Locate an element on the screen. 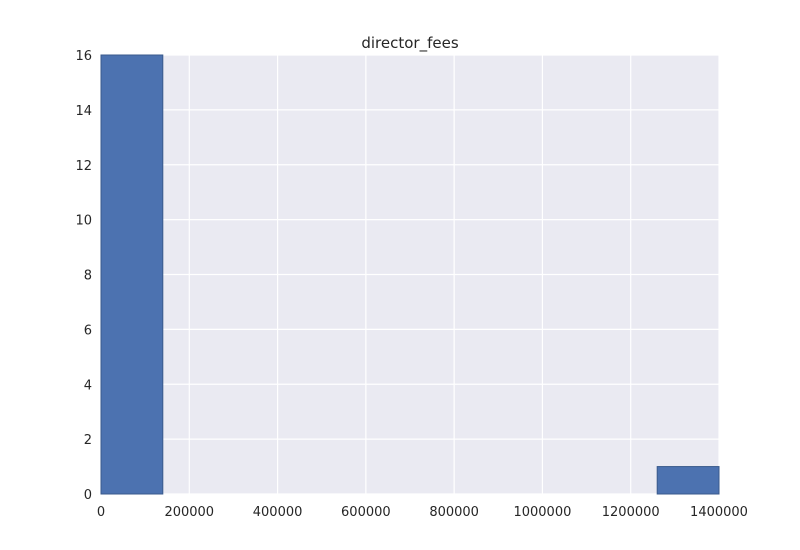 The width and height of the screenshot is (800, 550). x-tick-label: 600000 is located at coordinates (366, 512).